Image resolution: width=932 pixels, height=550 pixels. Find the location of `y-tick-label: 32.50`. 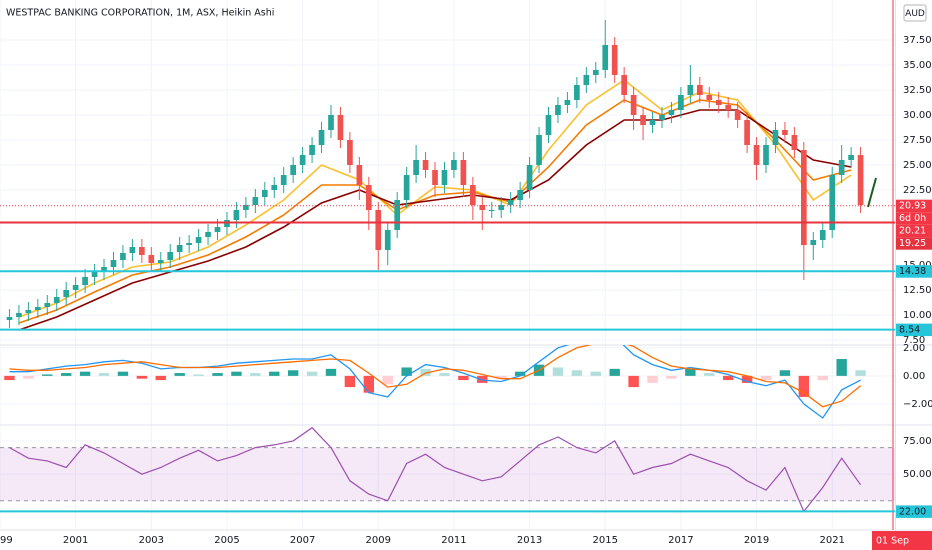

y-tick-label: 32.50 is located at coordinates (917, 90).